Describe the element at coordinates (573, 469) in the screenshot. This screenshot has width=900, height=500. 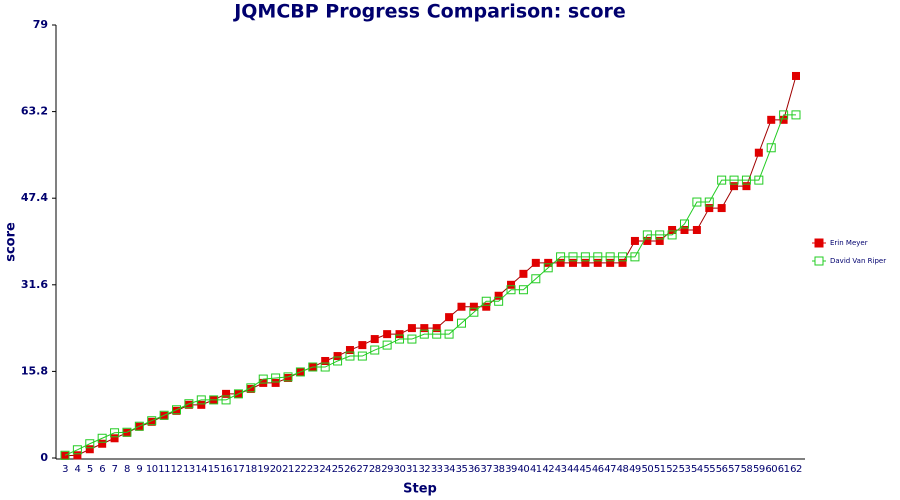
I see `x-tick-label: 44` at that location.